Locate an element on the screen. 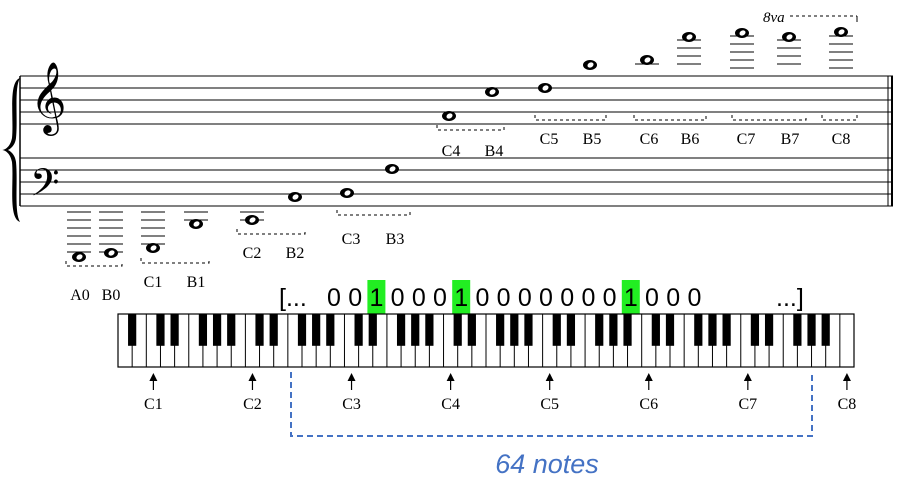 This screenshot has height=491, width=909. label-c2: C2 is located at coordinates (252, 253).